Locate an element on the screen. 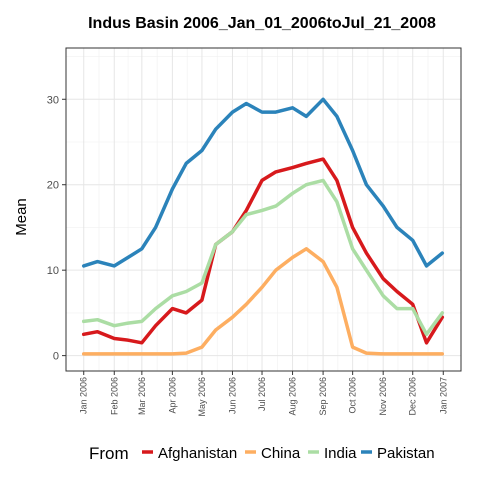 The width and height of the screenshot is (480, 480). legend: From Afghanistan China India Pakistan is located at coordinates (262, 453).